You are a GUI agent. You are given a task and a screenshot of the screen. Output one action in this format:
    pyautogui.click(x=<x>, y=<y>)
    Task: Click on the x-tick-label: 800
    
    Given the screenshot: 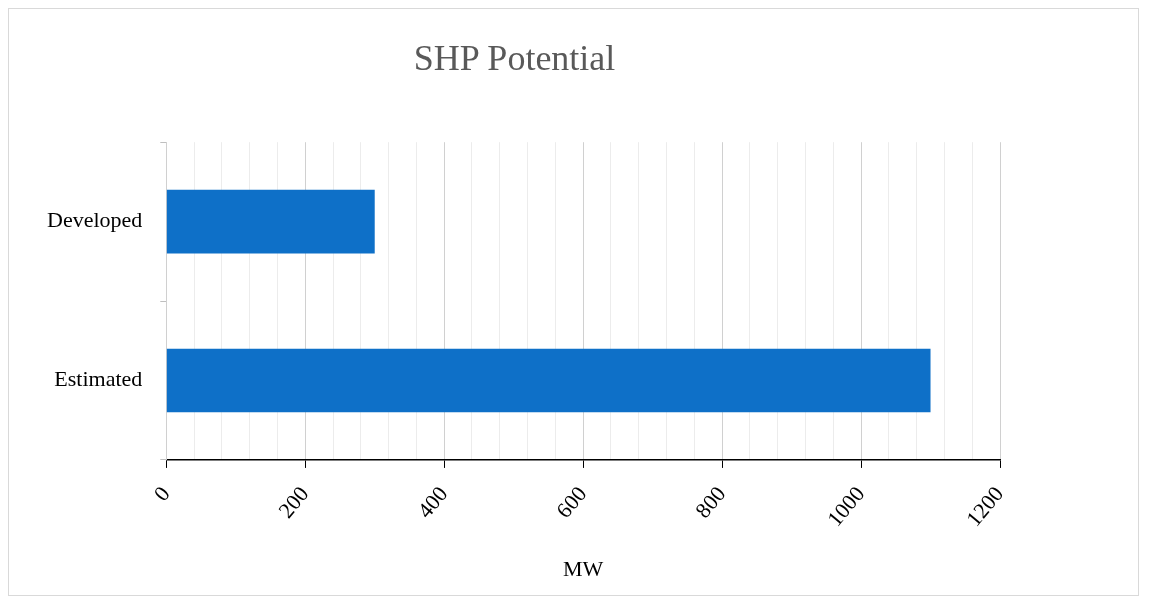 What is the action you would take?
    pyautogui.click(x=710, y=502)
    